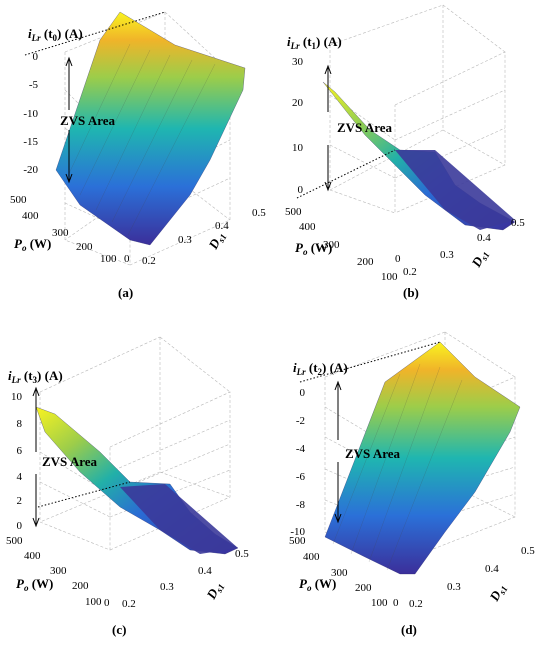 This screenshot has width=550, height=645. I want to click on po-tick-labels-a: 500 400 300 200 100 0, so click(70, 229).